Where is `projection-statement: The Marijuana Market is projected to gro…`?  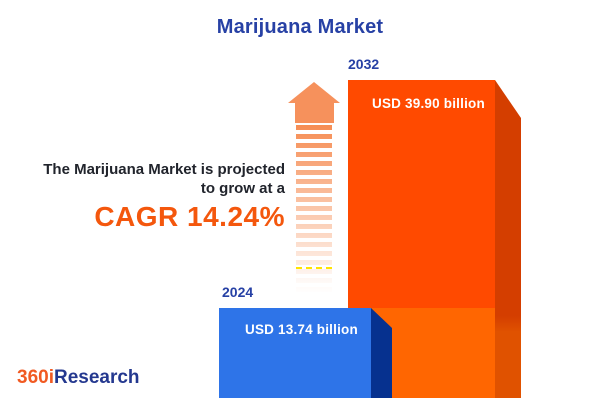 projection-statement: The Marijuana Market is projected to gro… is located at coordinates (164, 196).